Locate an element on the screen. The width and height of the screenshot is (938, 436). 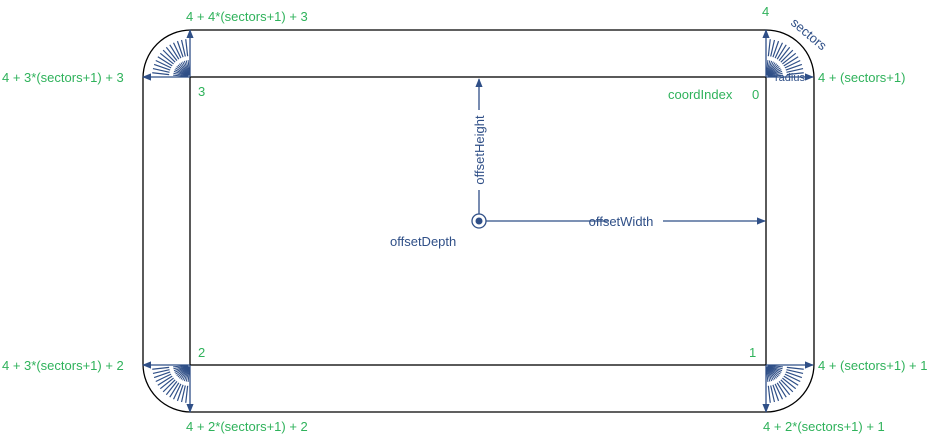
corner-index-0: 0 is located at coordinates (755, 94).